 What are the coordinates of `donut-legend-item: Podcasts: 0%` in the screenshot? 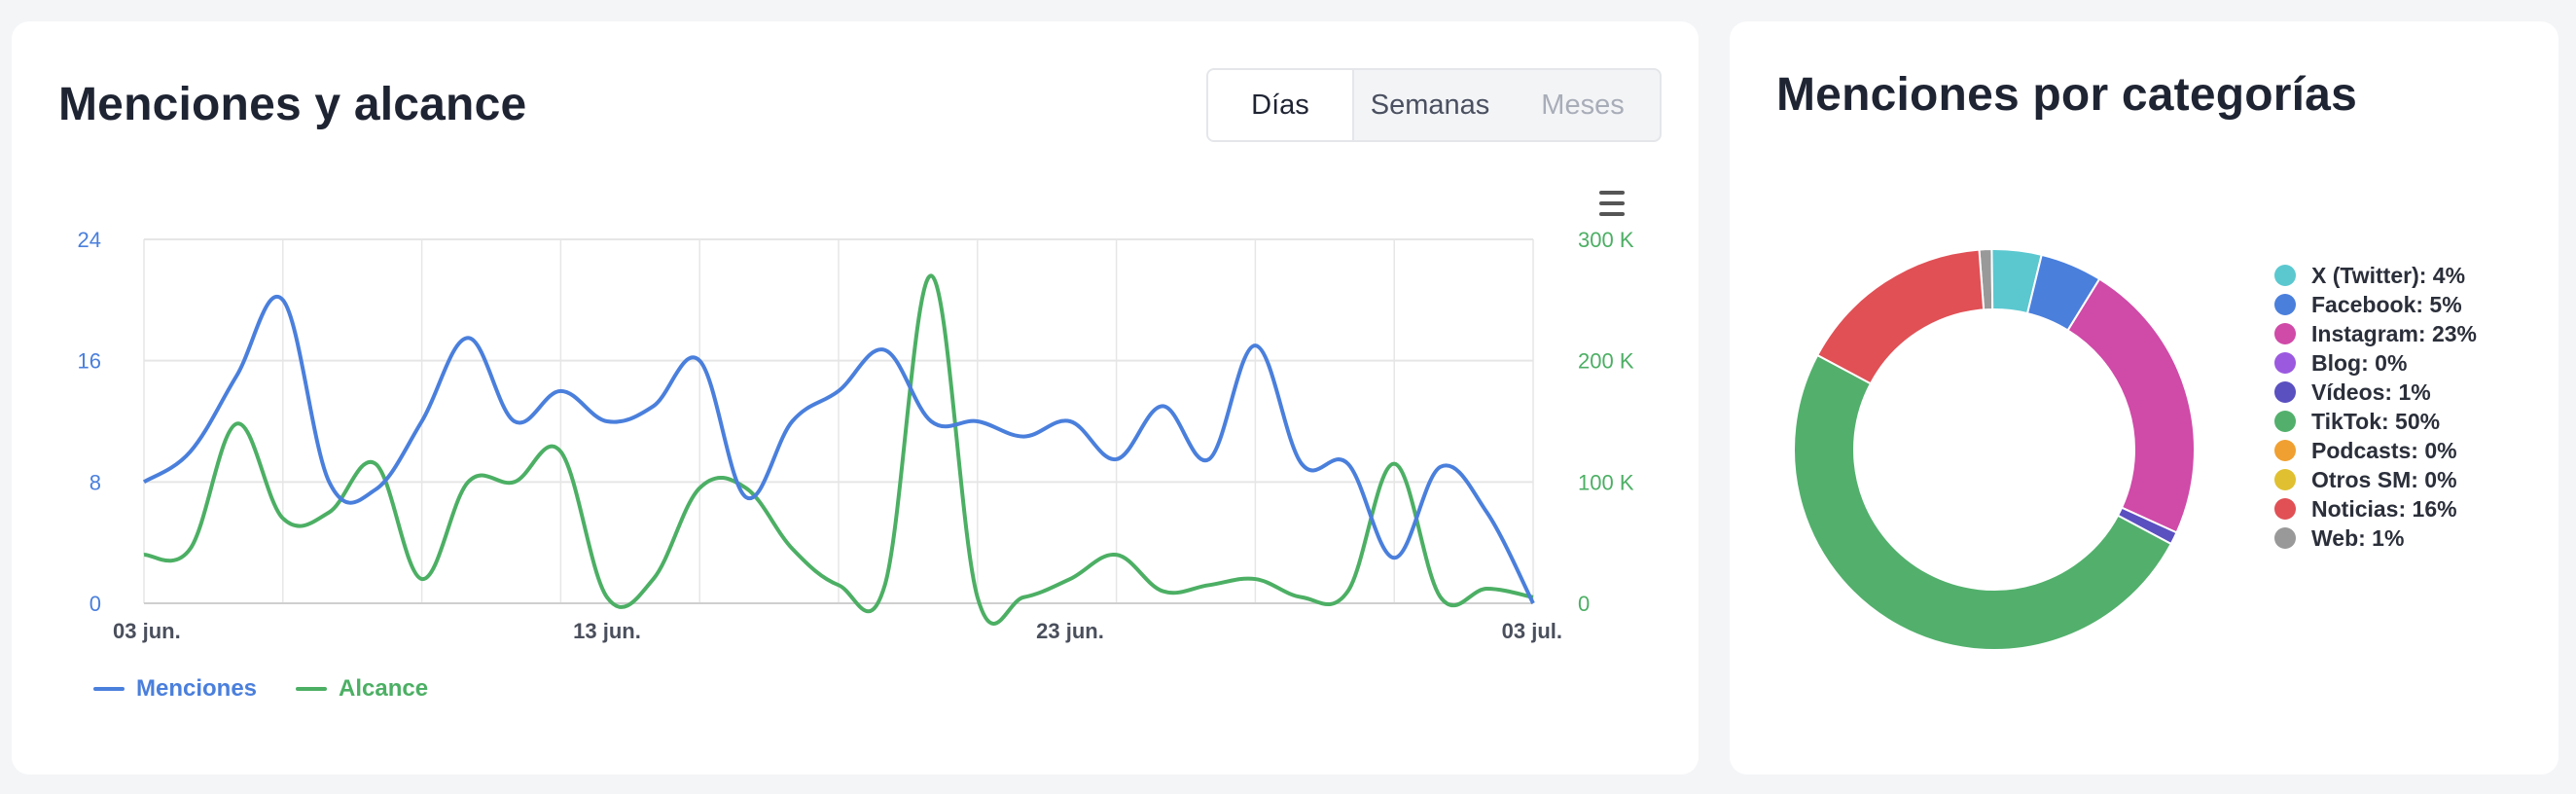 It's located at (2375, 450).